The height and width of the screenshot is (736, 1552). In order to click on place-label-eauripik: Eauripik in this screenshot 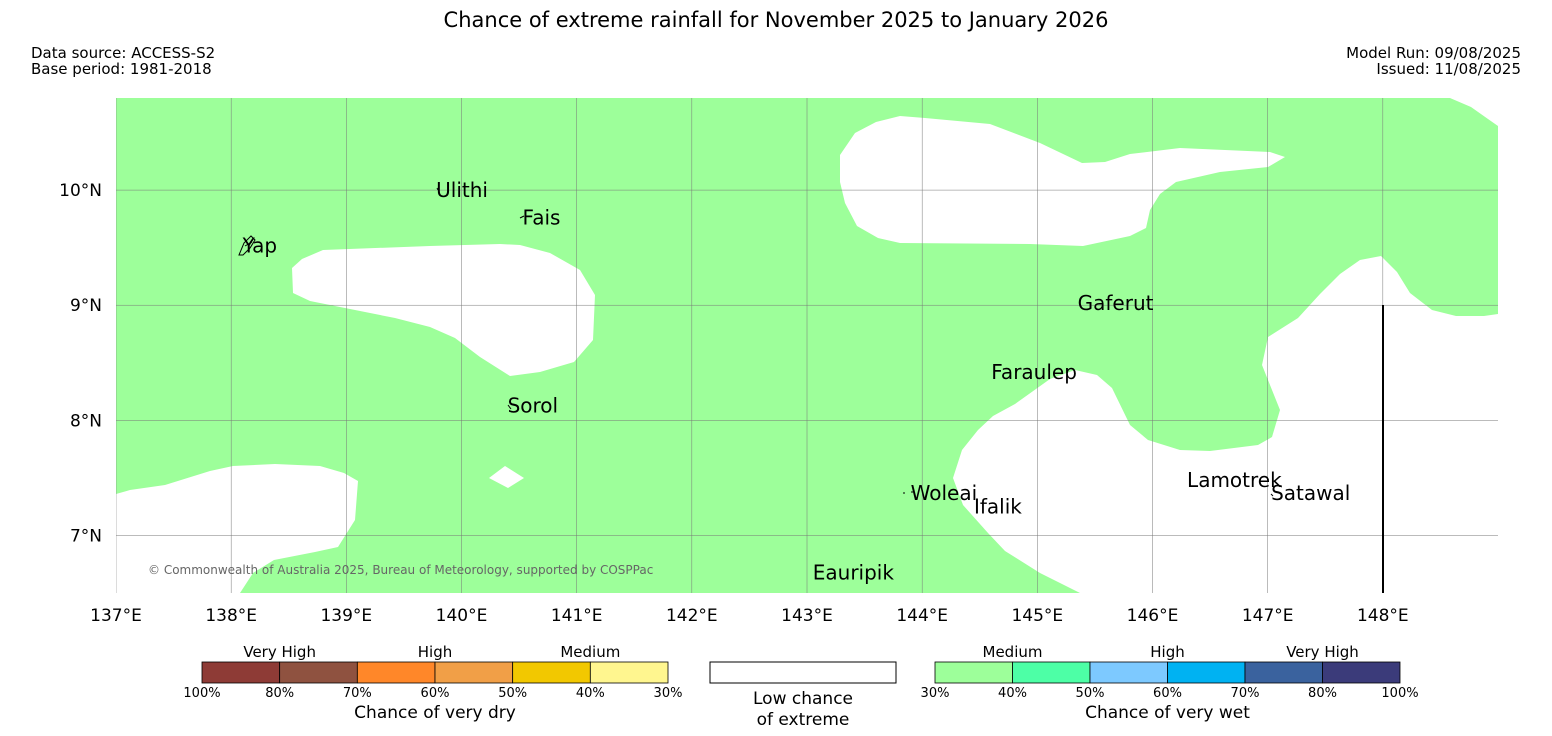, I will do `click(854, 572)`.